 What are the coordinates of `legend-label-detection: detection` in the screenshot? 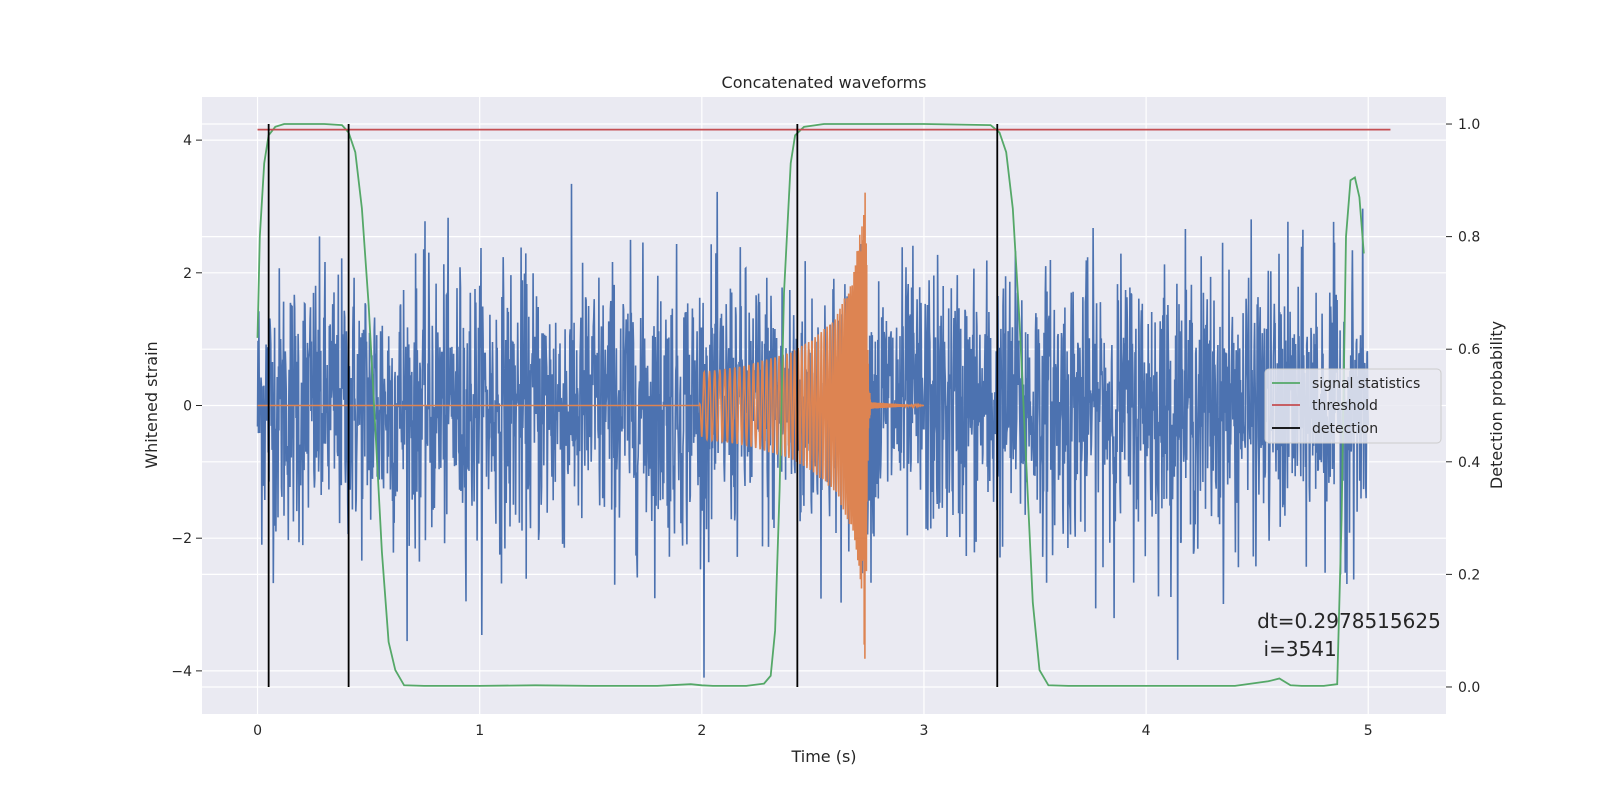 It's located at (1345, 429).